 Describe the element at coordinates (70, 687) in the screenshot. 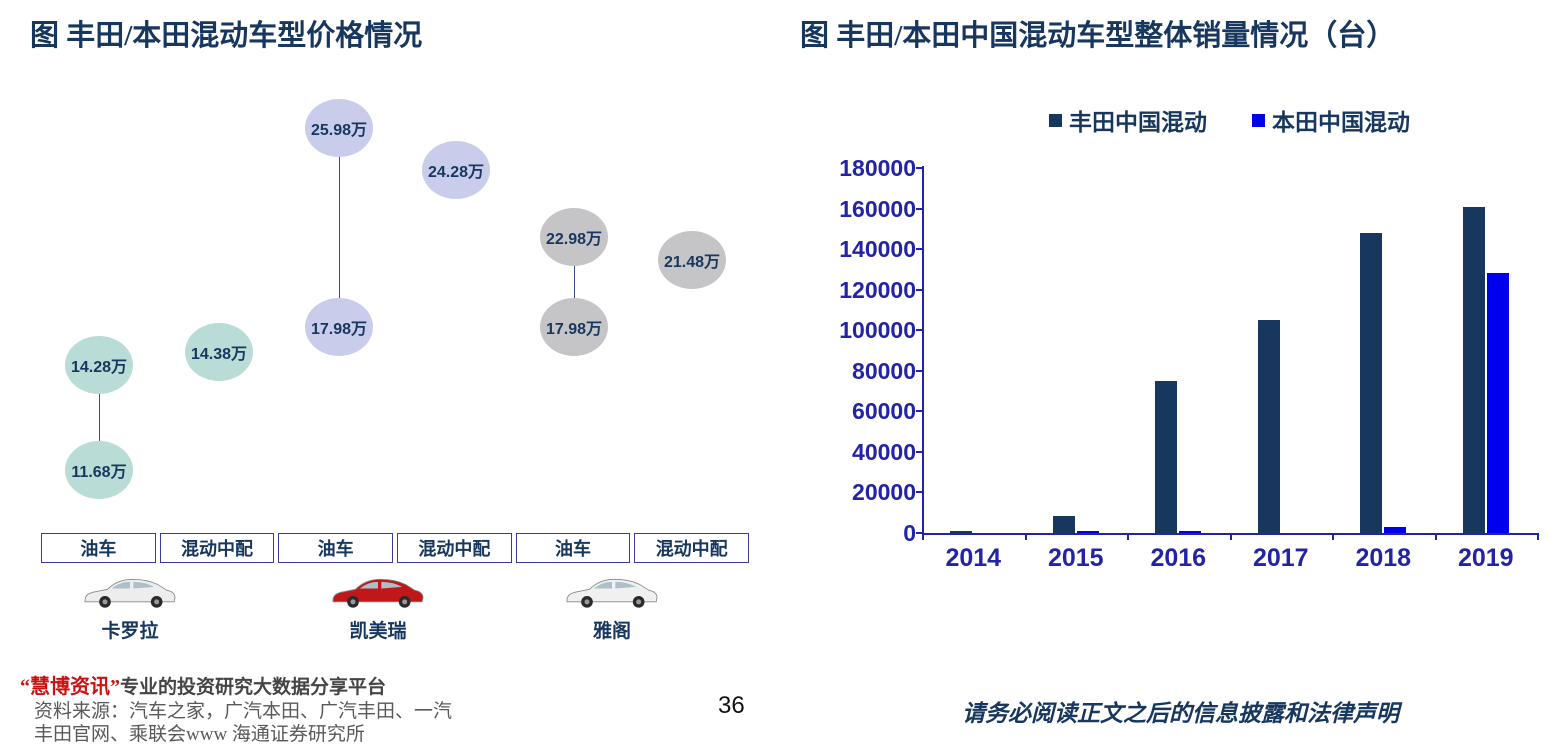

I see `watermark-brand: “慧博资讯”` at that location.